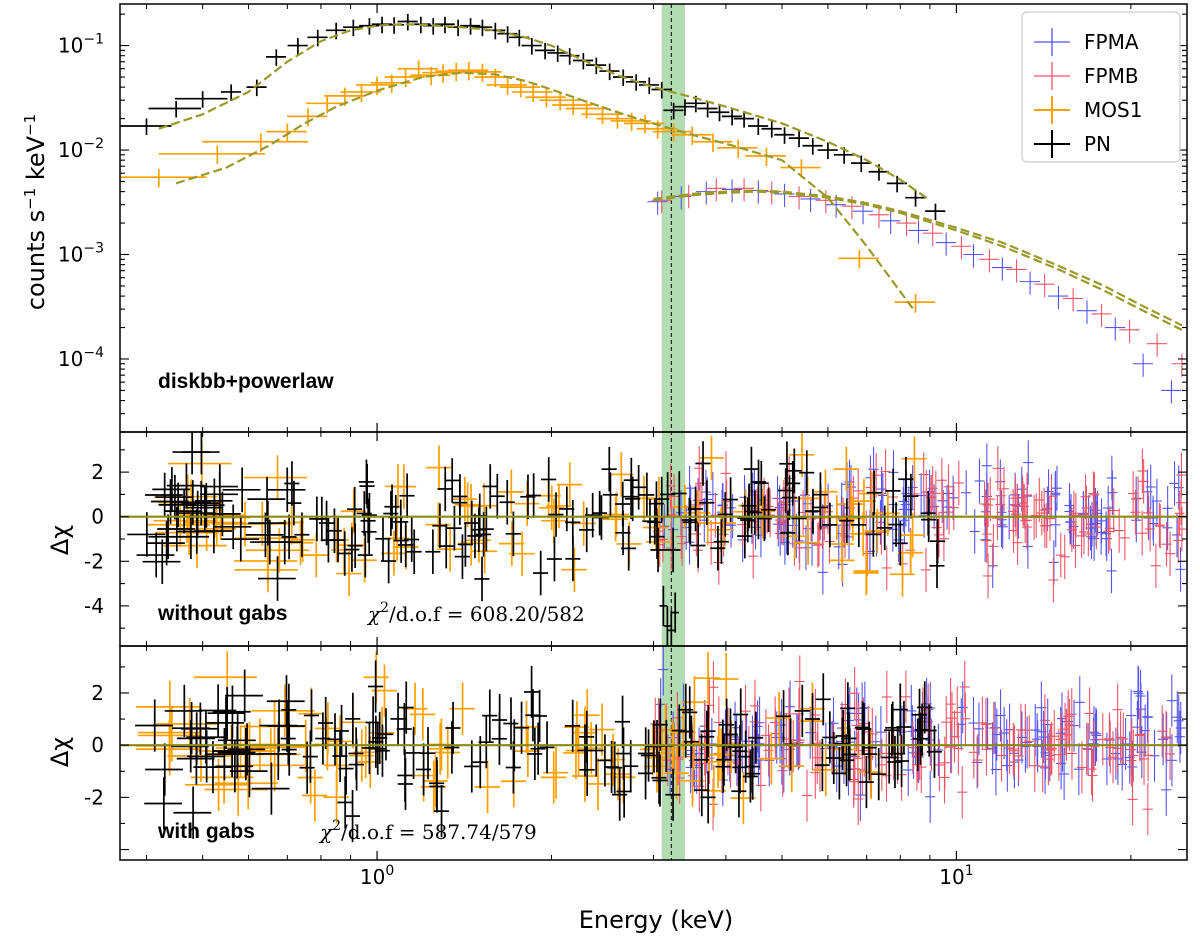 The height and width of the screenshot is (950, 1200). I want to click on residual-dip-point, so click(671, 628).